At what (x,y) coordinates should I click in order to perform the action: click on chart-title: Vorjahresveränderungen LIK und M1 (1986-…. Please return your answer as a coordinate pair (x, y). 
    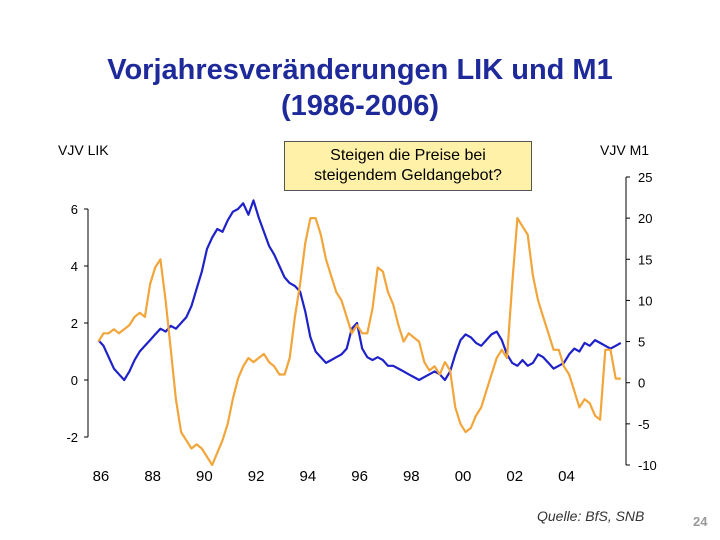
    Looking at the image, I should click on (360, 88).